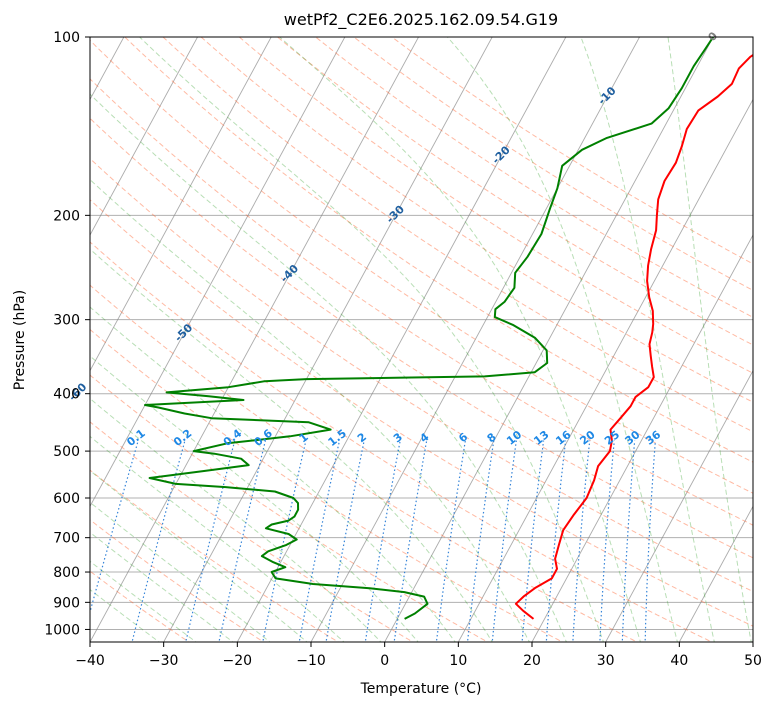 Image resolution: width=775 pixels, height=708 pixels. What do you see at coordinates (66, 452) in the screenshot?
I see `y-tick-label: 500` at bounding box center [66, 452].